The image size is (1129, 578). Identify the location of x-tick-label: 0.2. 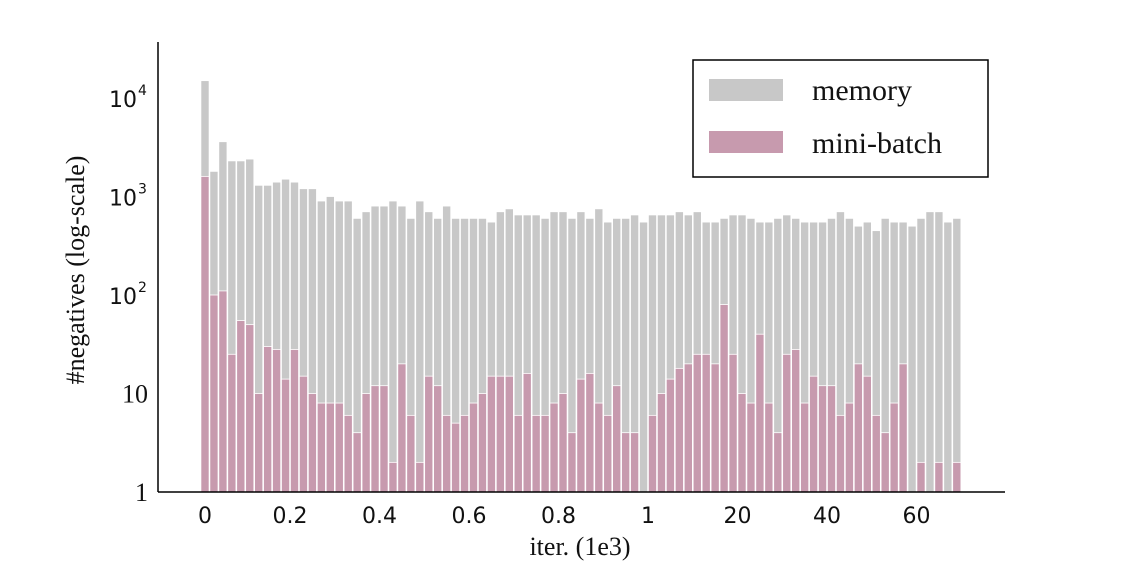
(290, 516).